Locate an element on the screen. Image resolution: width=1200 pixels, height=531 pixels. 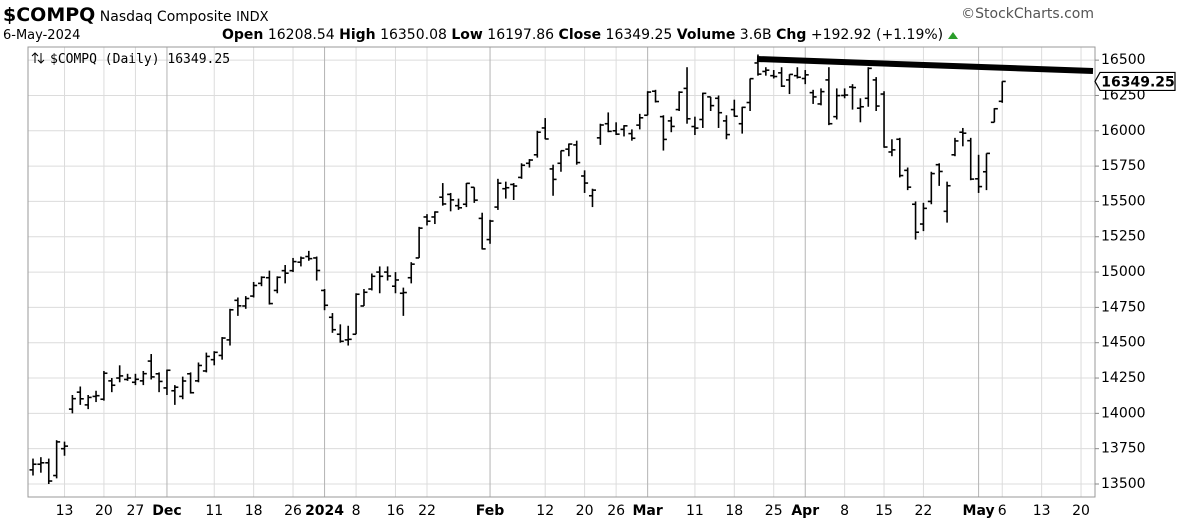
x-tick-label: 18 is located at coordinates (734, 511).